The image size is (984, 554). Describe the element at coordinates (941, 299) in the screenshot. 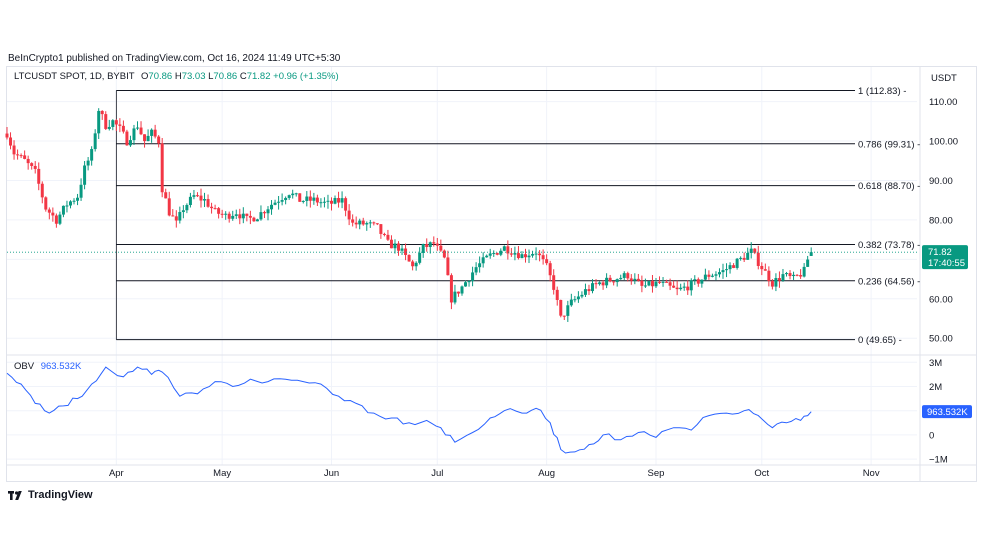

I see `price-tick-label: 60.00` at that location.